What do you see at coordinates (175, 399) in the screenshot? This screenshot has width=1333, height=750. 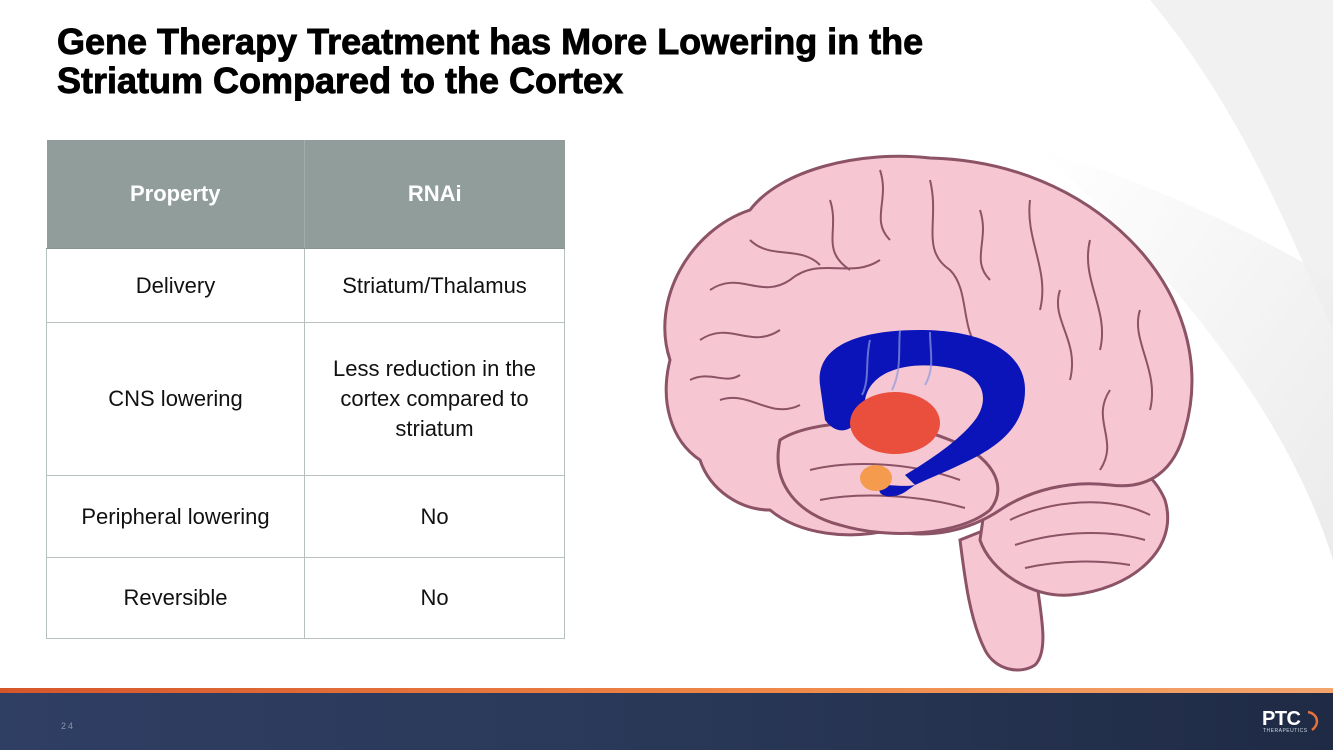 I see `property-cell: CNS lowering` at bounding box center [175, 399].